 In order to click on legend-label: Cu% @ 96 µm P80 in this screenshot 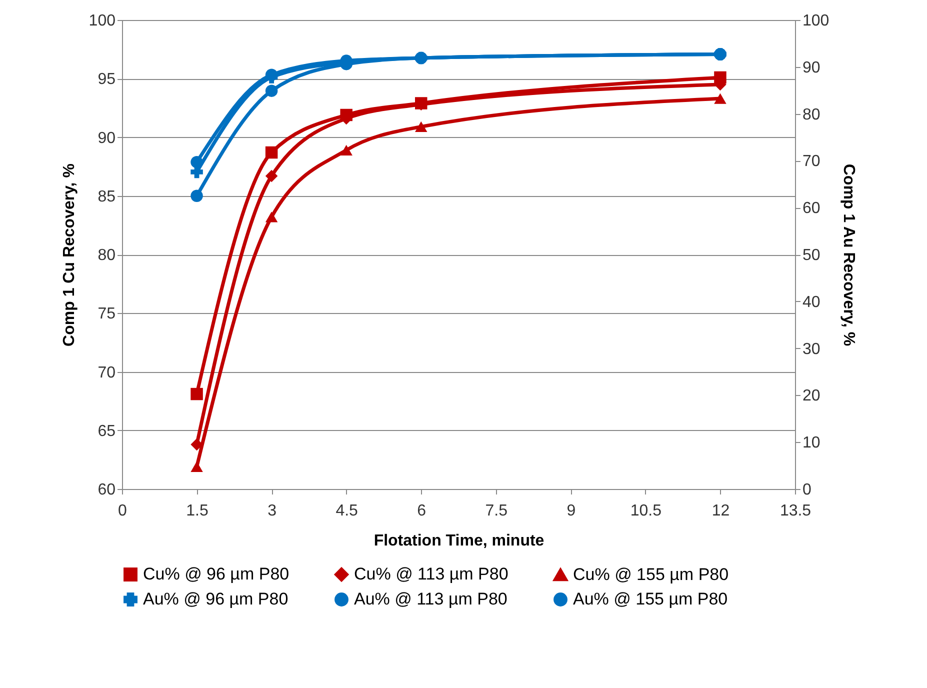, I will do `click(216, 574)`.